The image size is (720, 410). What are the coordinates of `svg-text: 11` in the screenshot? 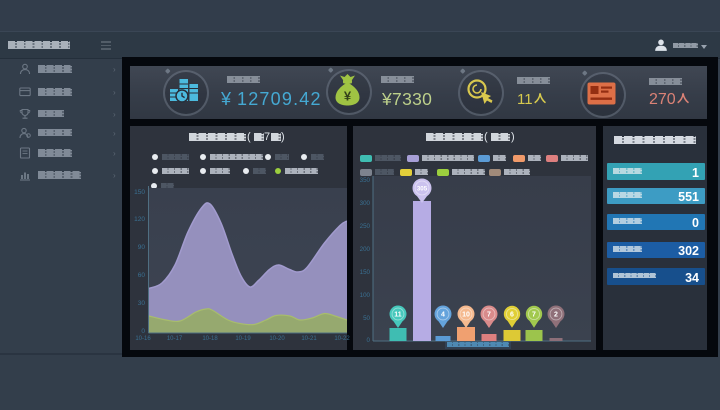 It's located at (398, 314).